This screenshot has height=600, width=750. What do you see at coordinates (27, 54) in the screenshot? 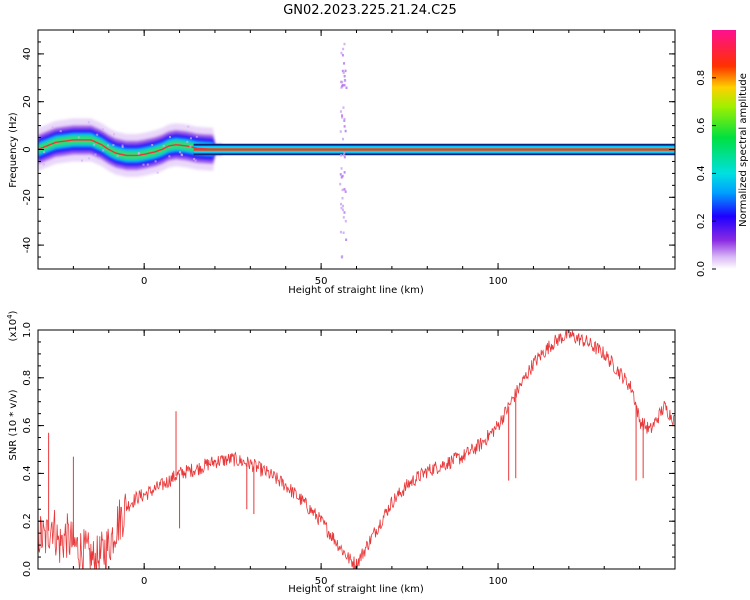
I see `spectrogram-y-tick-label: 40` at bounding box center [27, 54].